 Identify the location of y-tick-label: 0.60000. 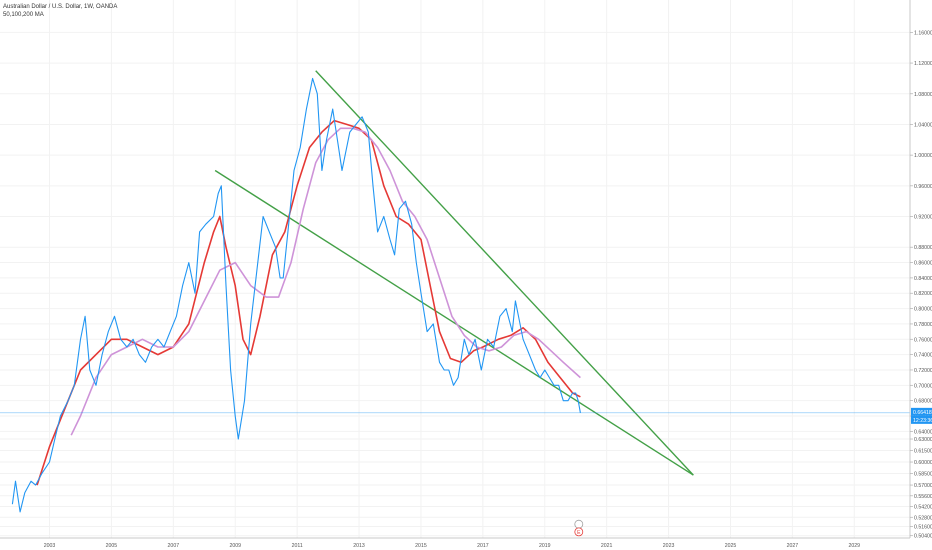
(923, 463).